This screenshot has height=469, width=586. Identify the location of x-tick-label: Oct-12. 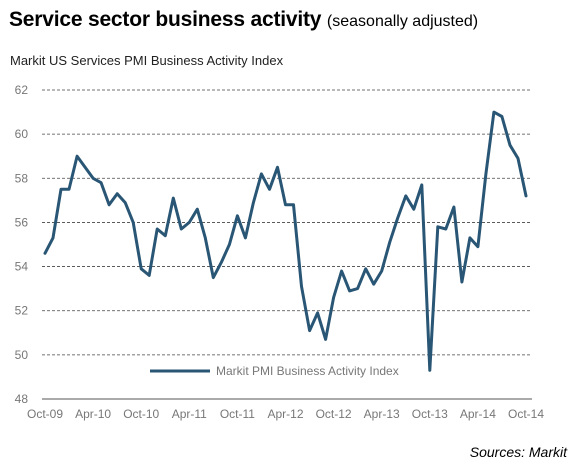
(334, 414).